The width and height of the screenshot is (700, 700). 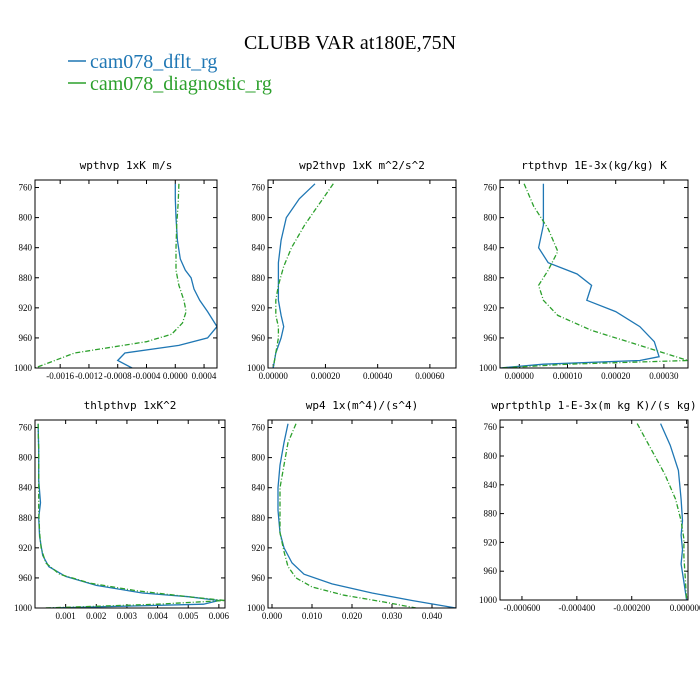 What do you see at coordinates (219, 616) in the screenshot?
I see `x-tick-label: 0.006` at bounding box center [219, 616].